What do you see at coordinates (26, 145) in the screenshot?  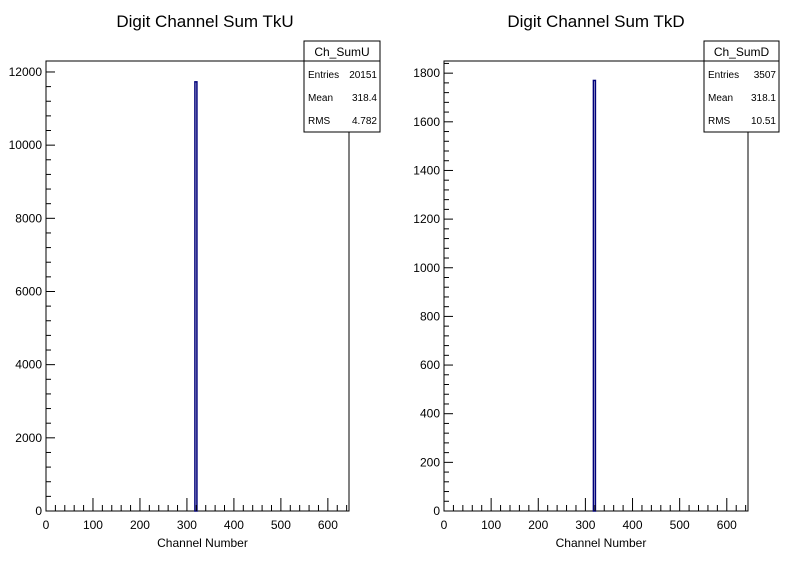 I see `y-tick-label: 10000` at bounding box center [26, 145].